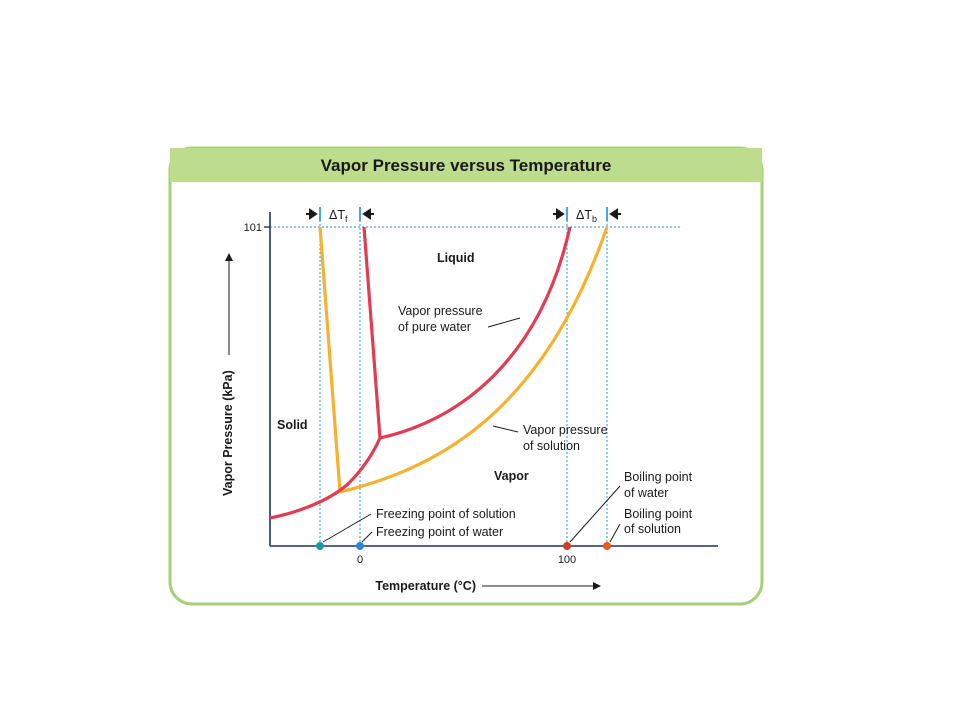  What do you see at coordinates (439, 532) in the screenshot?
I see `fp-water-label: Freezing point of water` at bounding box center [439, 532].